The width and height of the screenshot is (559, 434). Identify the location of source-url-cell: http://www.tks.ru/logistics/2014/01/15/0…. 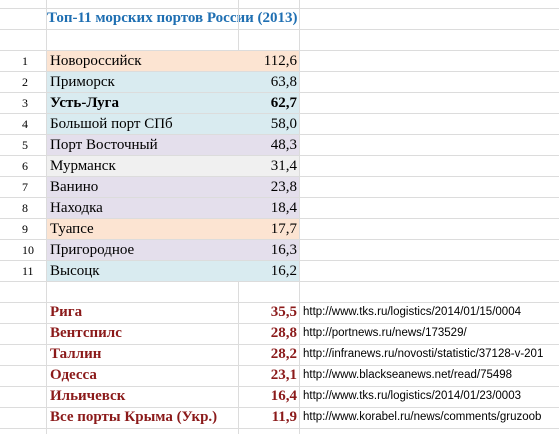
(412, 312).